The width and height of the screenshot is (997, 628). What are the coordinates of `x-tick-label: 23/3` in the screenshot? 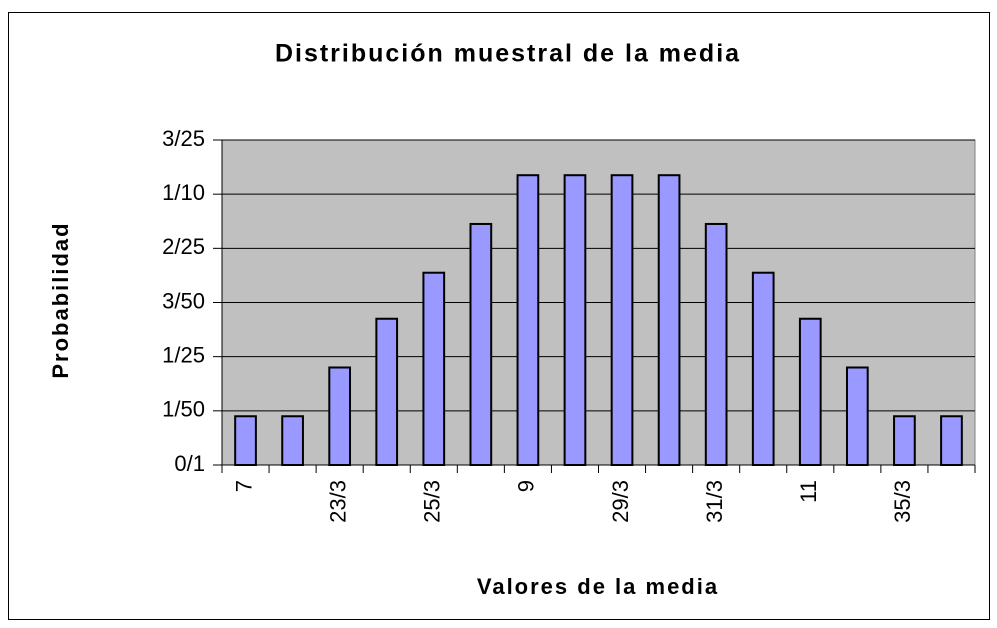 It's located at (337, 501).